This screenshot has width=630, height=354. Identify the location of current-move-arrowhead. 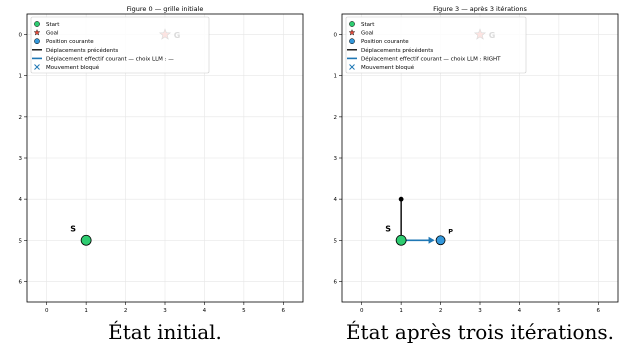
(431, 240).